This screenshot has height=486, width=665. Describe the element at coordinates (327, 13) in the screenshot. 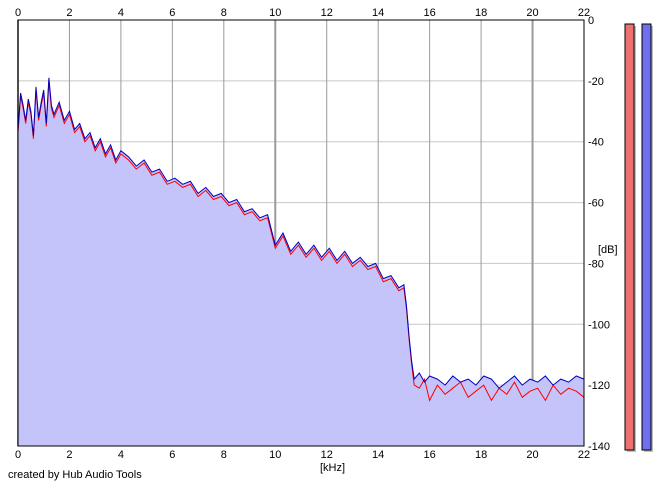

I see `x-tick-label-top: 12` at that location.